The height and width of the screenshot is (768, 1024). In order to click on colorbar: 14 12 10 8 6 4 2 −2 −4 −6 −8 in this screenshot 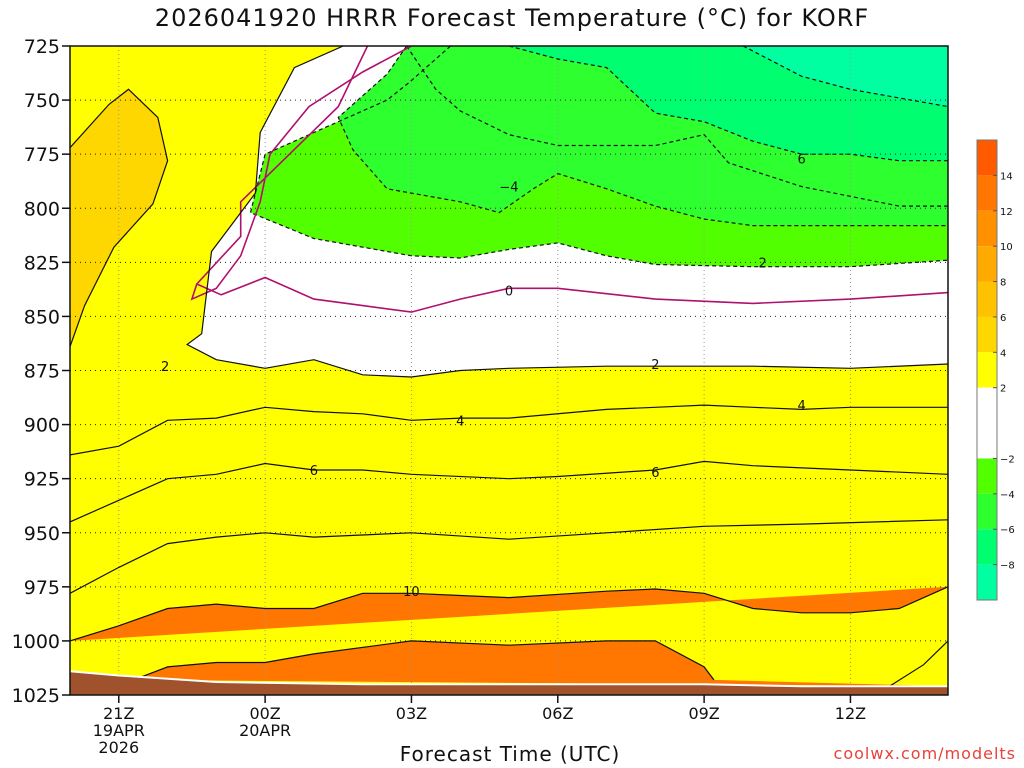, I will do `click(995, 370)`.